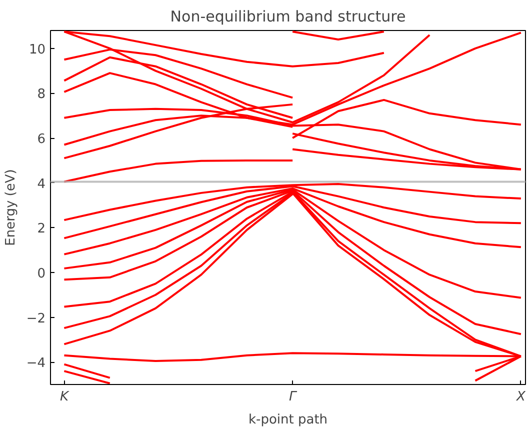 The height and width of the screenshot is (432, 532). What do you see at coordinates (37, 50) in the screenshot?
I see `y-tick-label: 10` at bounding box center [37, 50].